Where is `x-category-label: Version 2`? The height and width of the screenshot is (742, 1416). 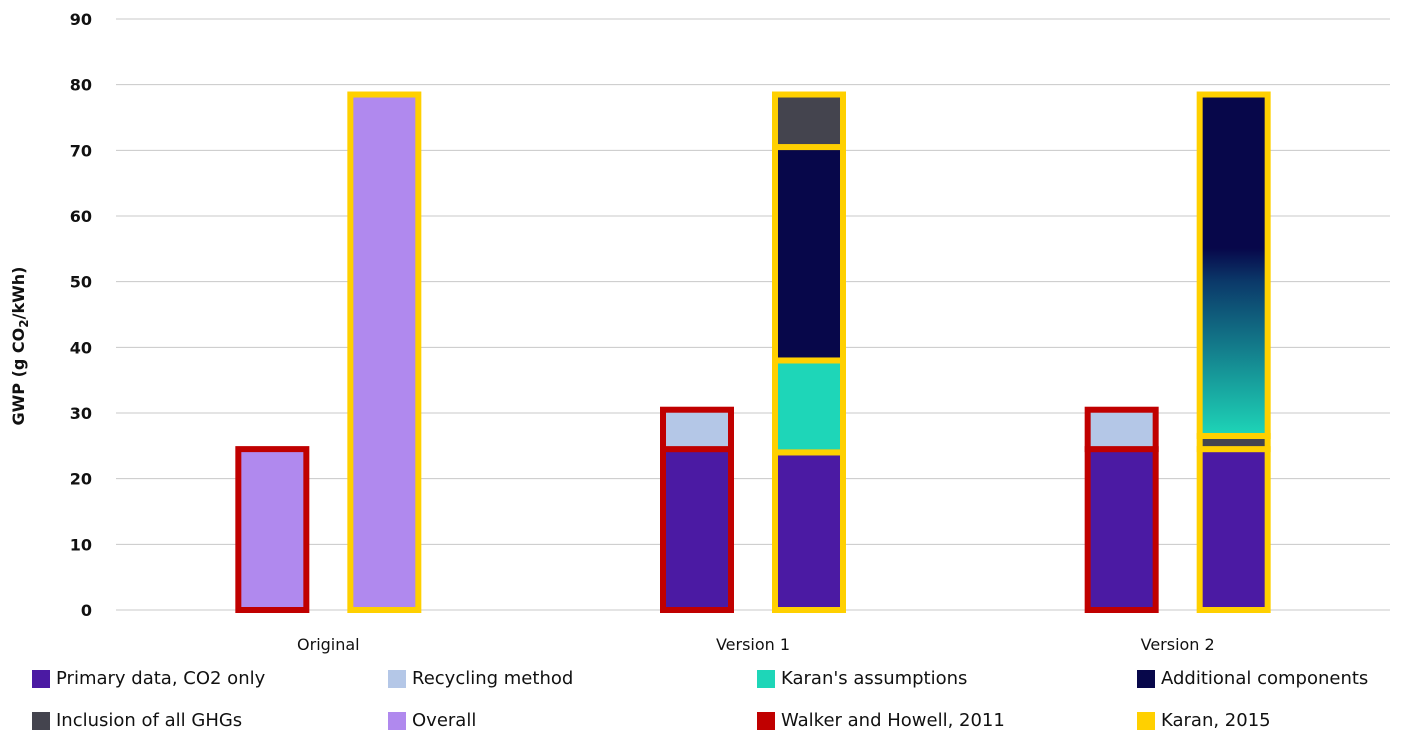
x-category-label: Version 2 is located at coordinates (1178, 644).